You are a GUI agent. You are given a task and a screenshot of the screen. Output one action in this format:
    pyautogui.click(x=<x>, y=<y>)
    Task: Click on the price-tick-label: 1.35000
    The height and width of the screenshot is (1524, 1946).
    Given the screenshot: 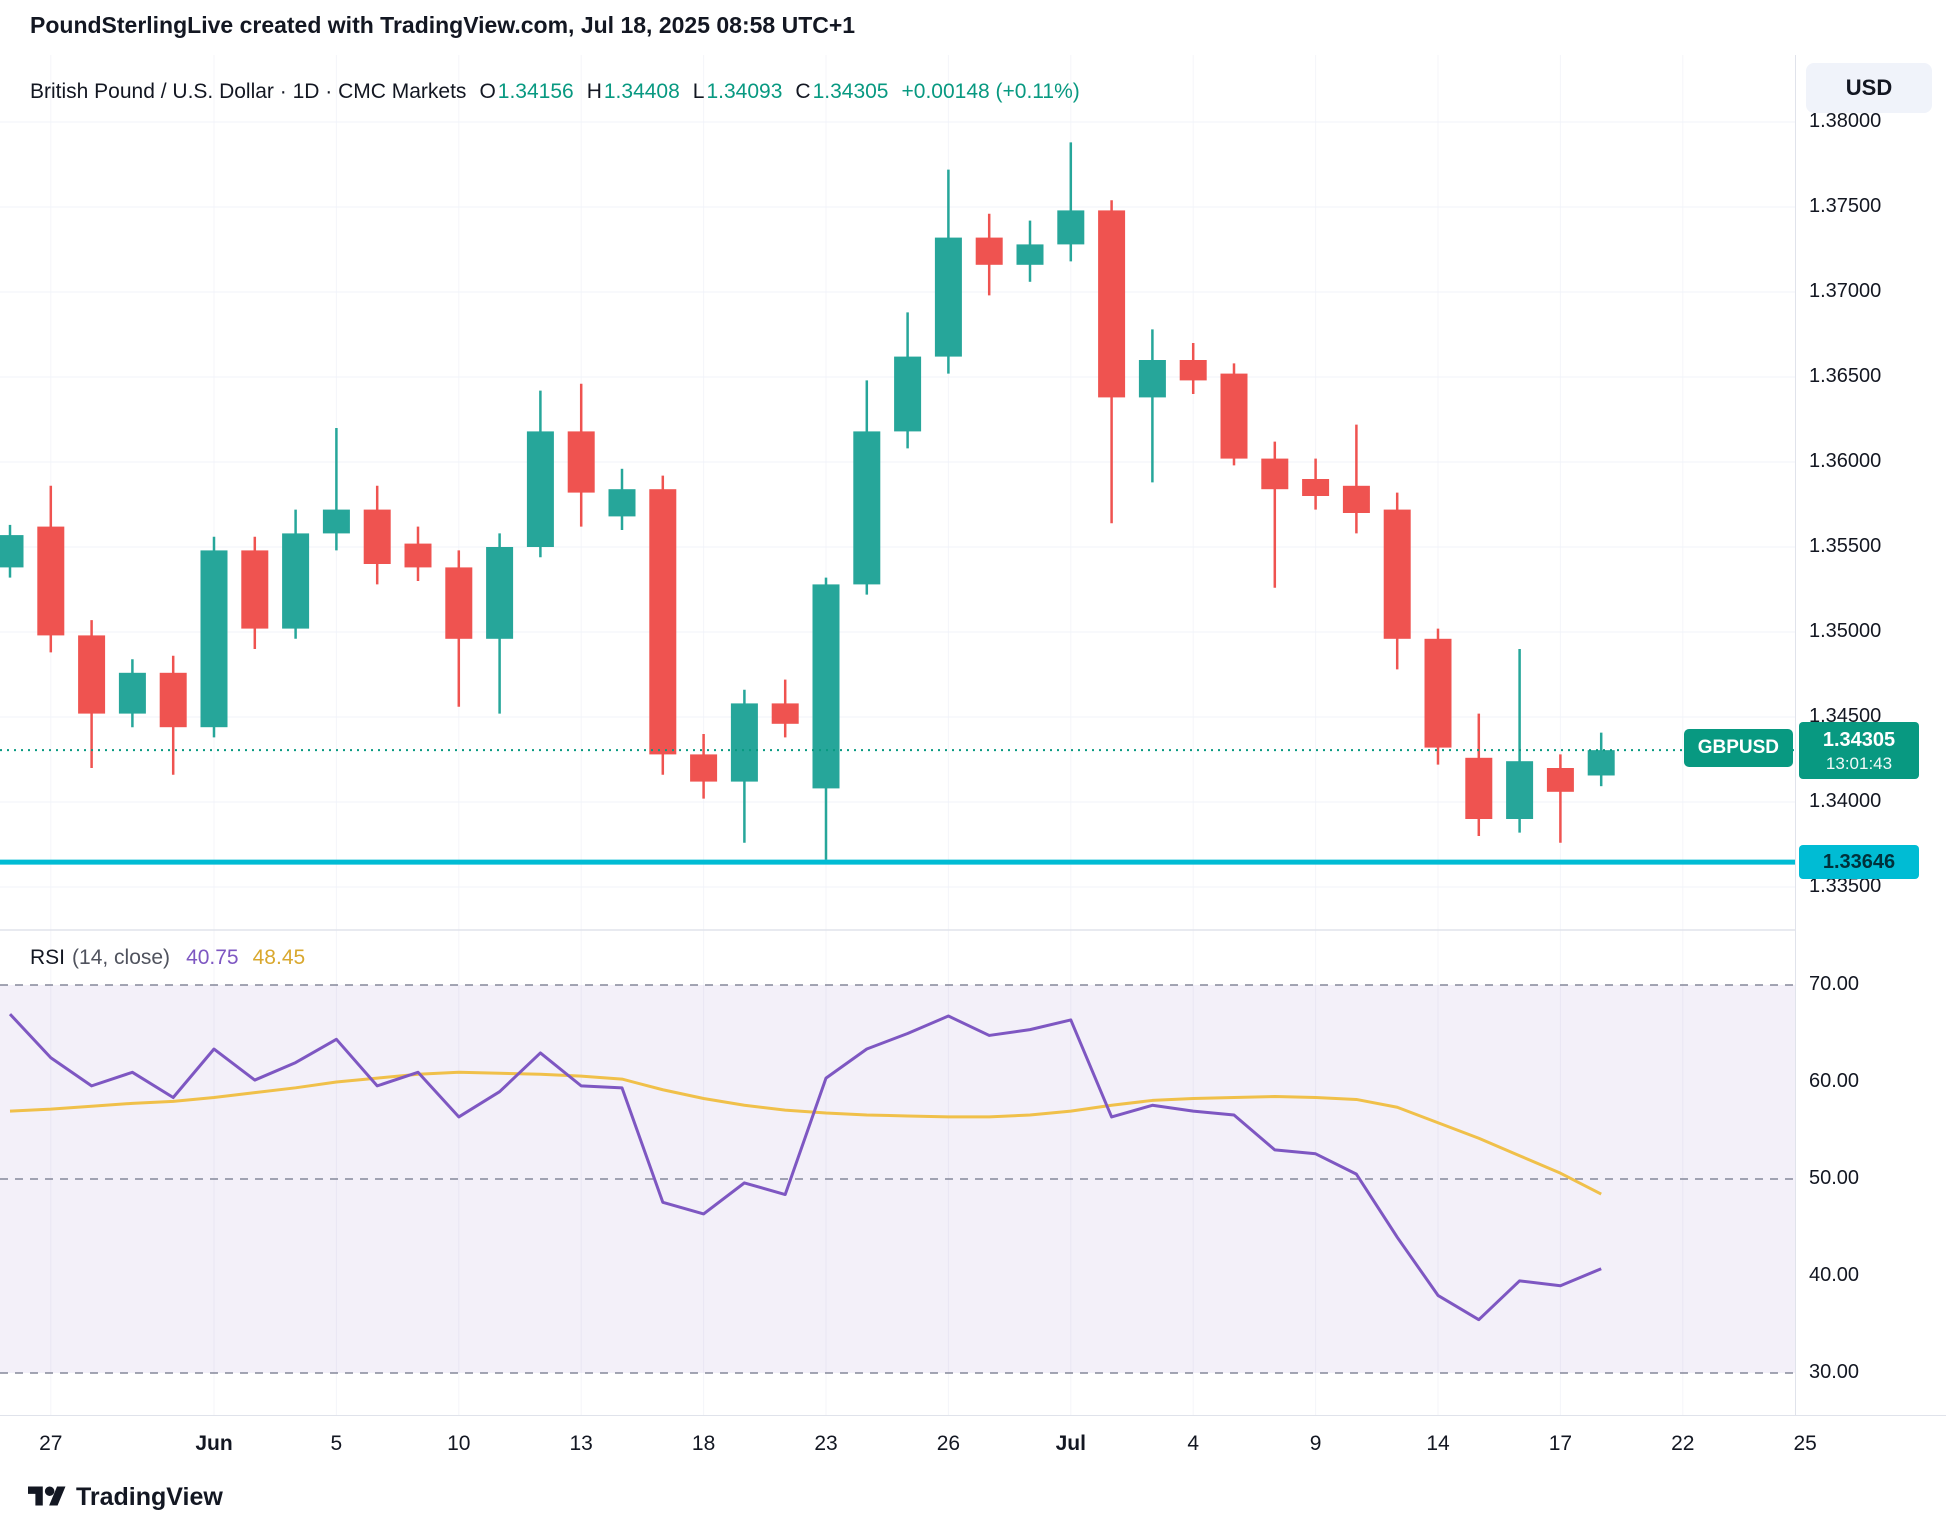 What is the action you would take?
    pyautogui.click(x=1845, y=631)
    